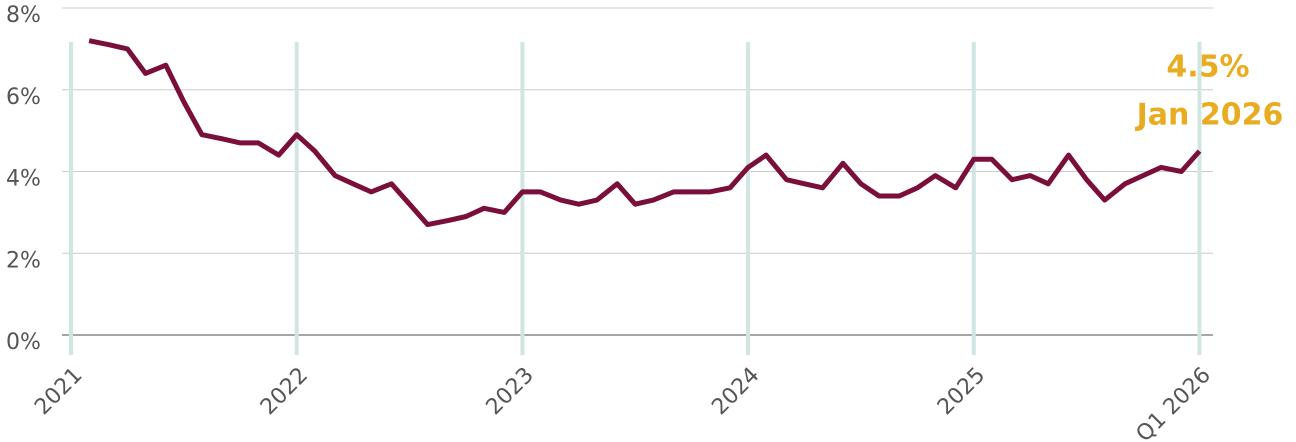  Describe the element at coordinates (1209, 115) in the screenshot. I see `annotation-date: Jan 2026` at that location.